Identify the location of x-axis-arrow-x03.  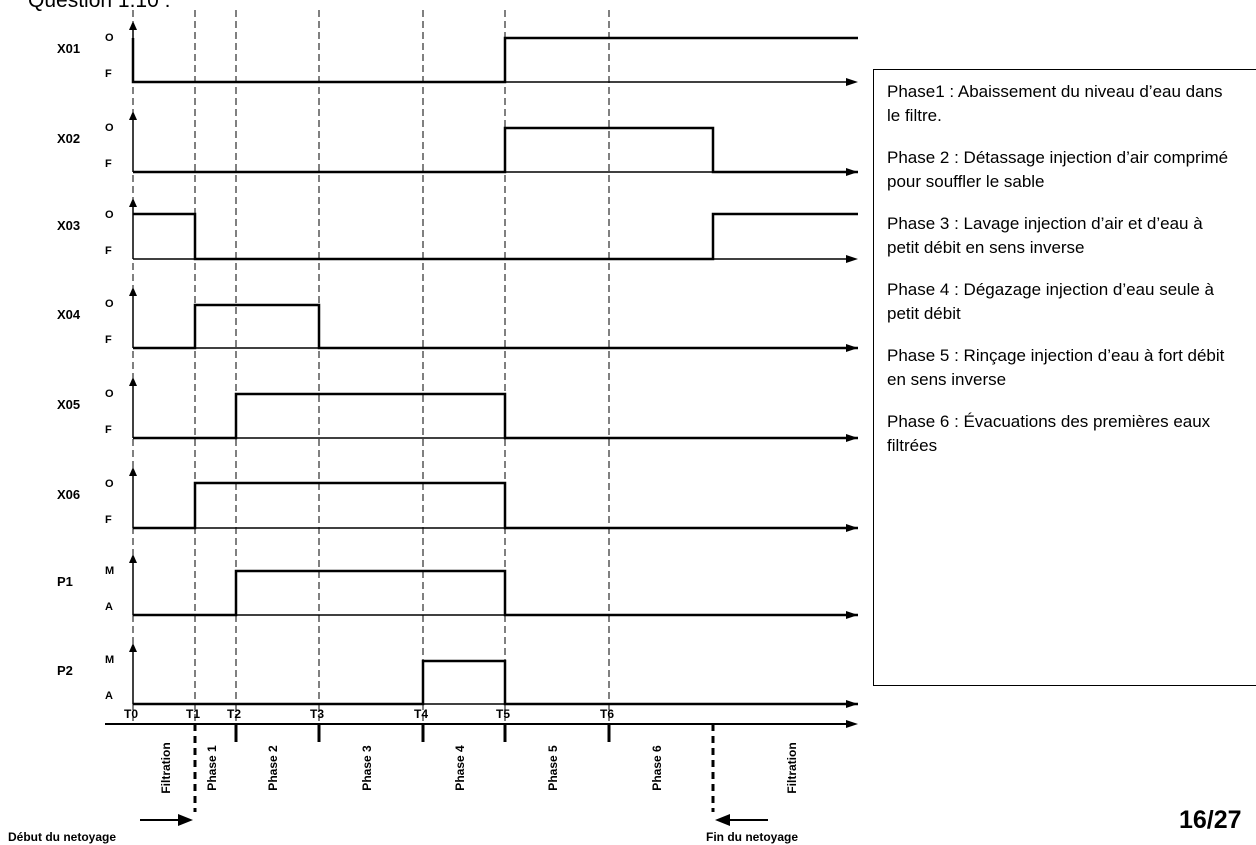
(852, 259).